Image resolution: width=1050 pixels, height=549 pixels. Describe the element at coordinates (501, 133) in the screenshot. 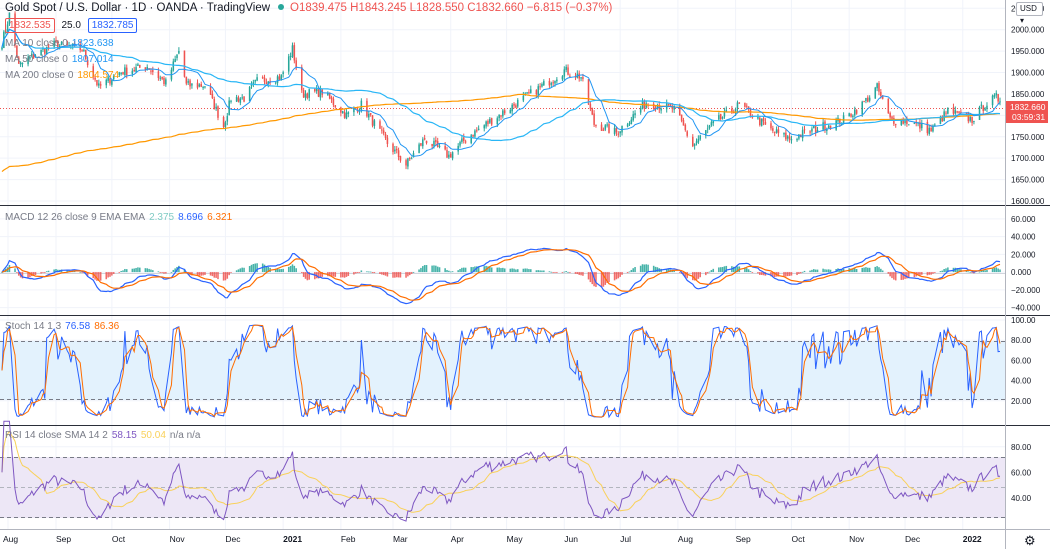

I see `ma200-line` at that location.